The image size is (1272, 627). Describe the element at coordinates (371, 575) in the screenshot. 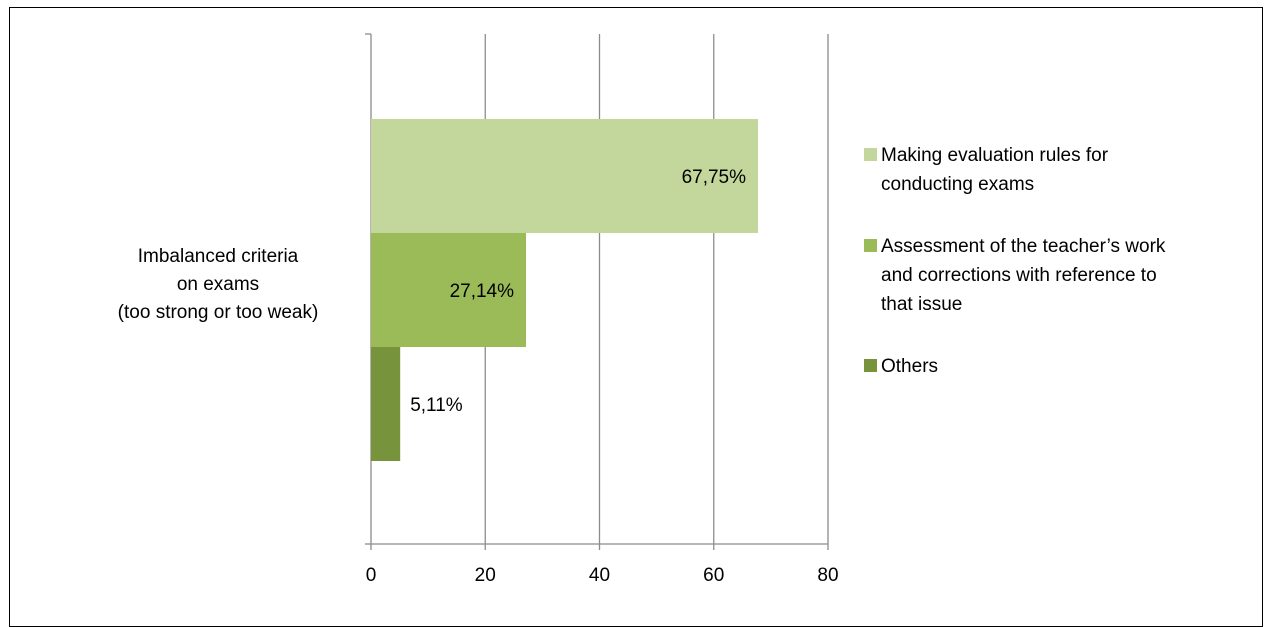

I see `x-tick-label-0: 0` at that location.